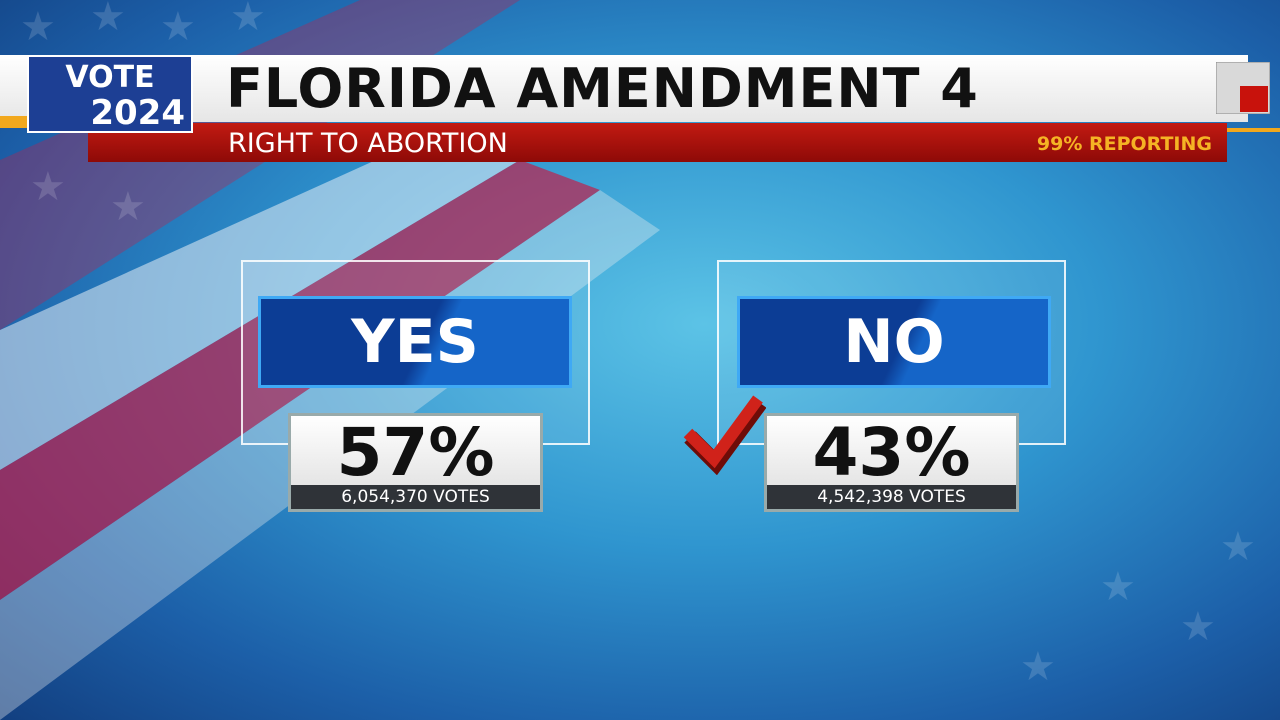 Image resolution: width=1280 pixels, height=720 pixels. Describe the element at coordinates (657, 142) in the screenshot. I see `subheader-bar` at that location.